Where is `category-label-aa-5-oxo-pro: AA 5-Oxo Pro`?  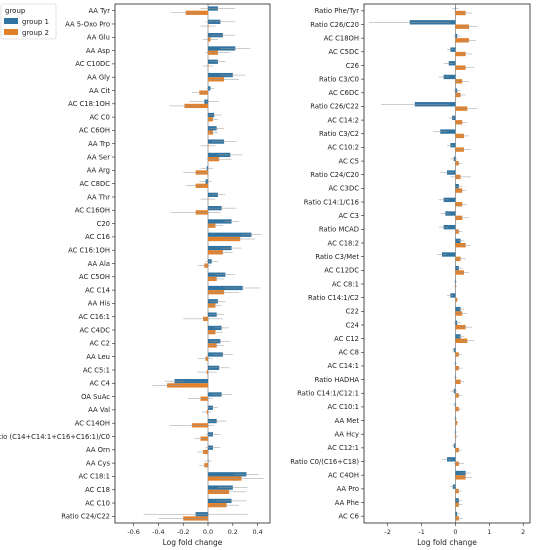
category-label-aa-5-oxo-pro: AA 5-Oxo Pro is located at coordinates (87, 24).